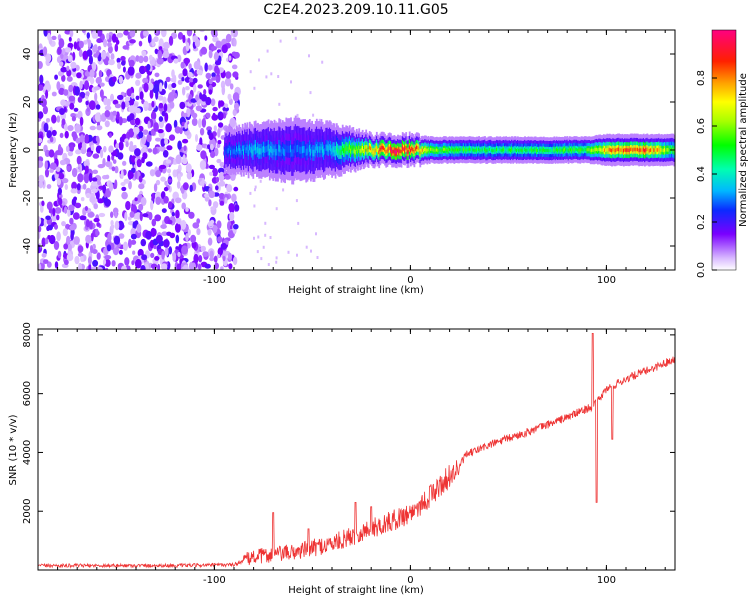  Describe the element at coordinates (606, 580) in the screenshot. I see `x-tick-label: 100` at that location.